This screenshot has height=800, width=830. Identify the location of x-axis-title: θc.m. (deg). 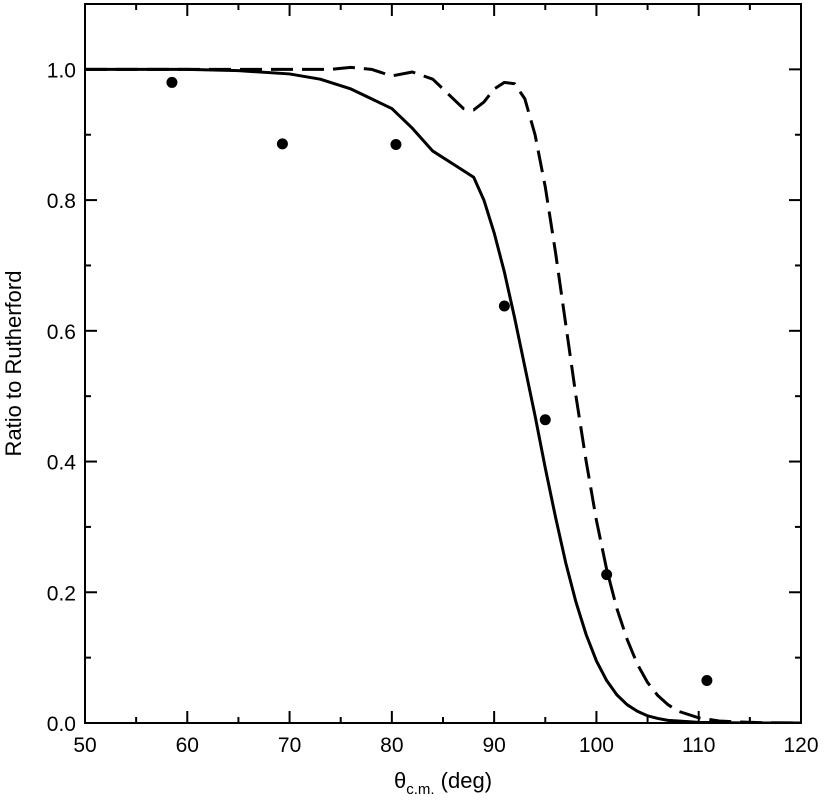
(443, 783).